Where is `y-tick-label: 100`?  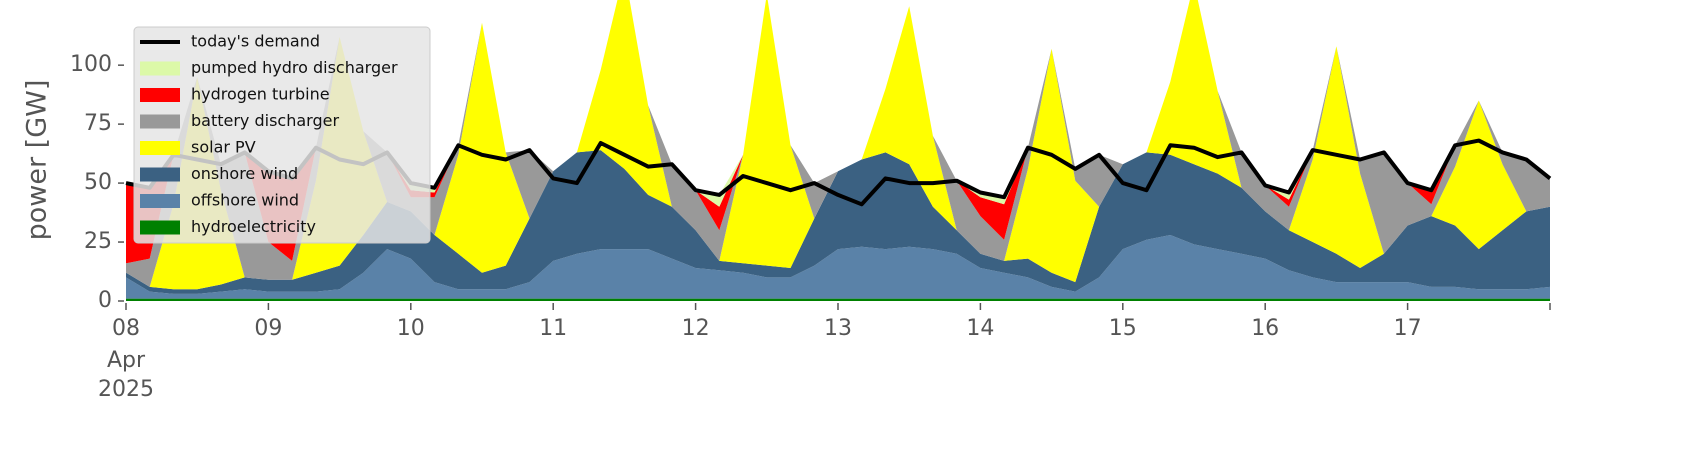 y-tick-label: 100 is located at coordinates (91, 64).